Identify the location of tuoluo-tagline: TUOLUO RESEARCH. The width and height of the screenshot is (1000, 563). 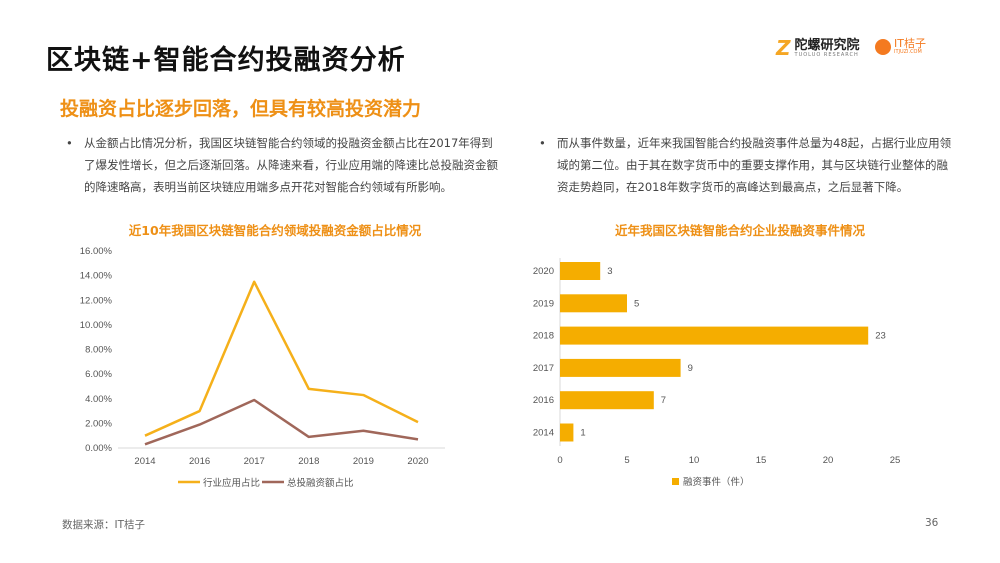
(826, 54).